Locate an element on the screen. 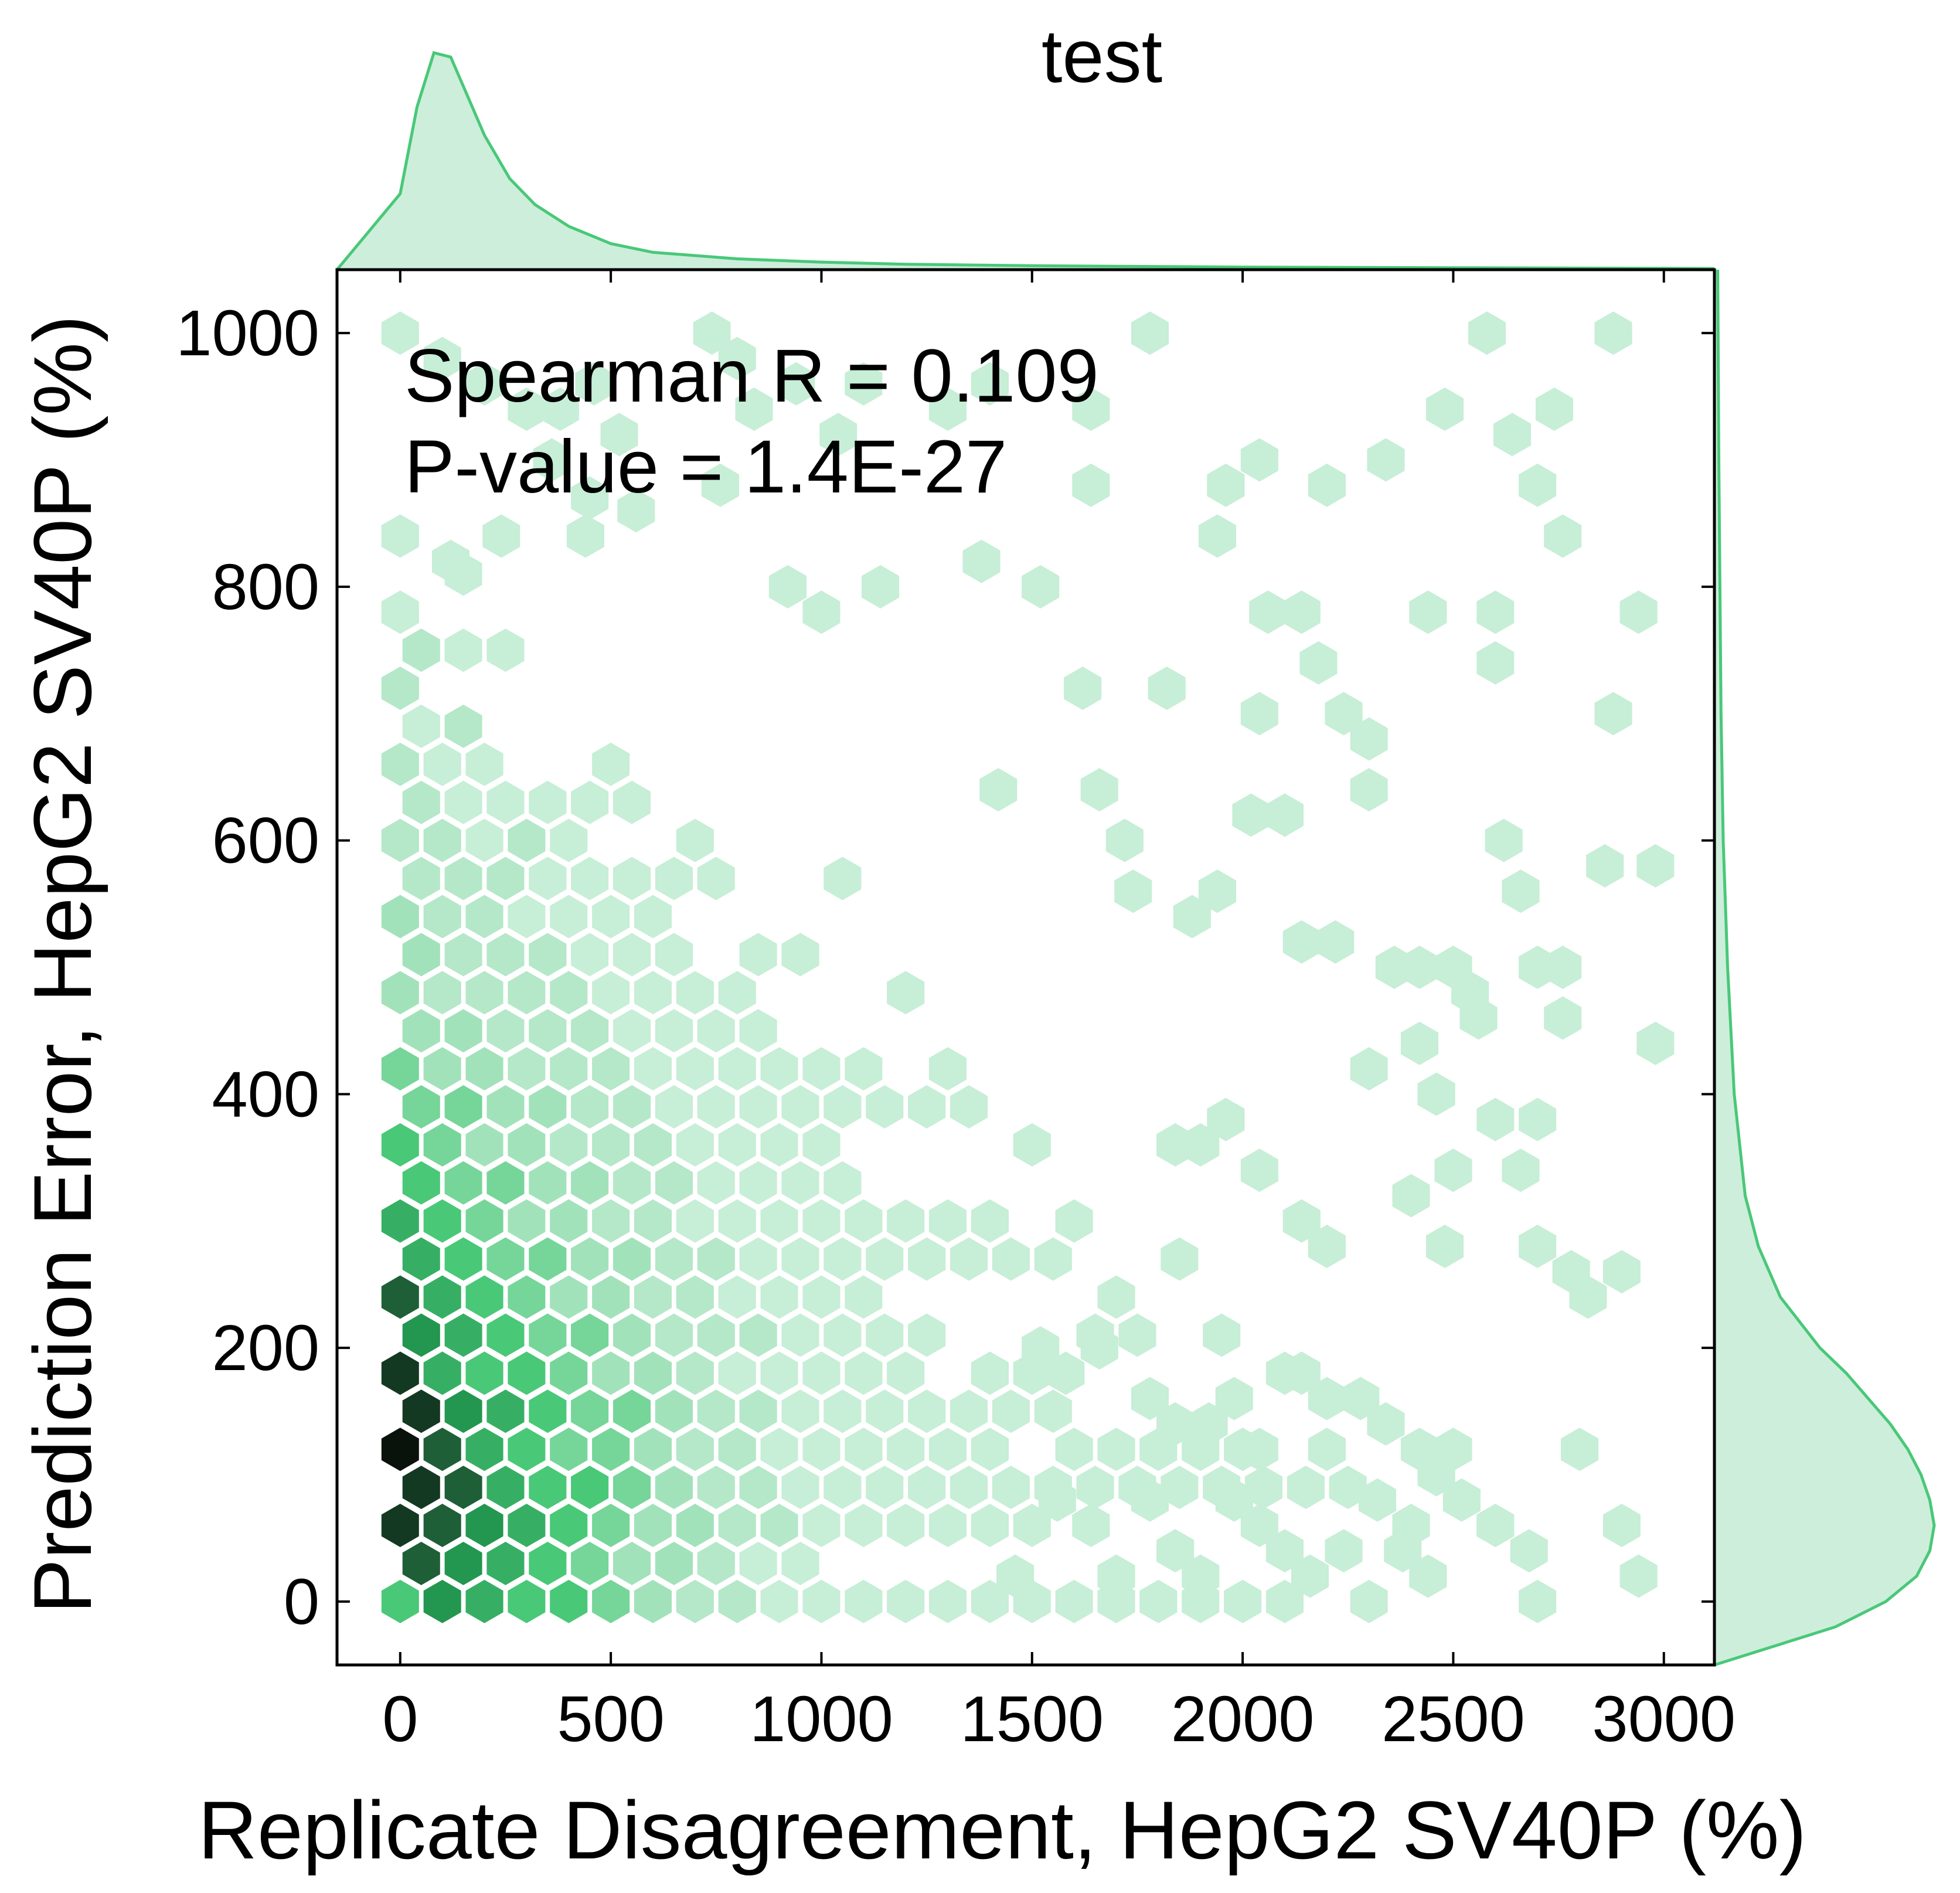  x-tick-label: 1500 is located at coordinates (1032, 1719).